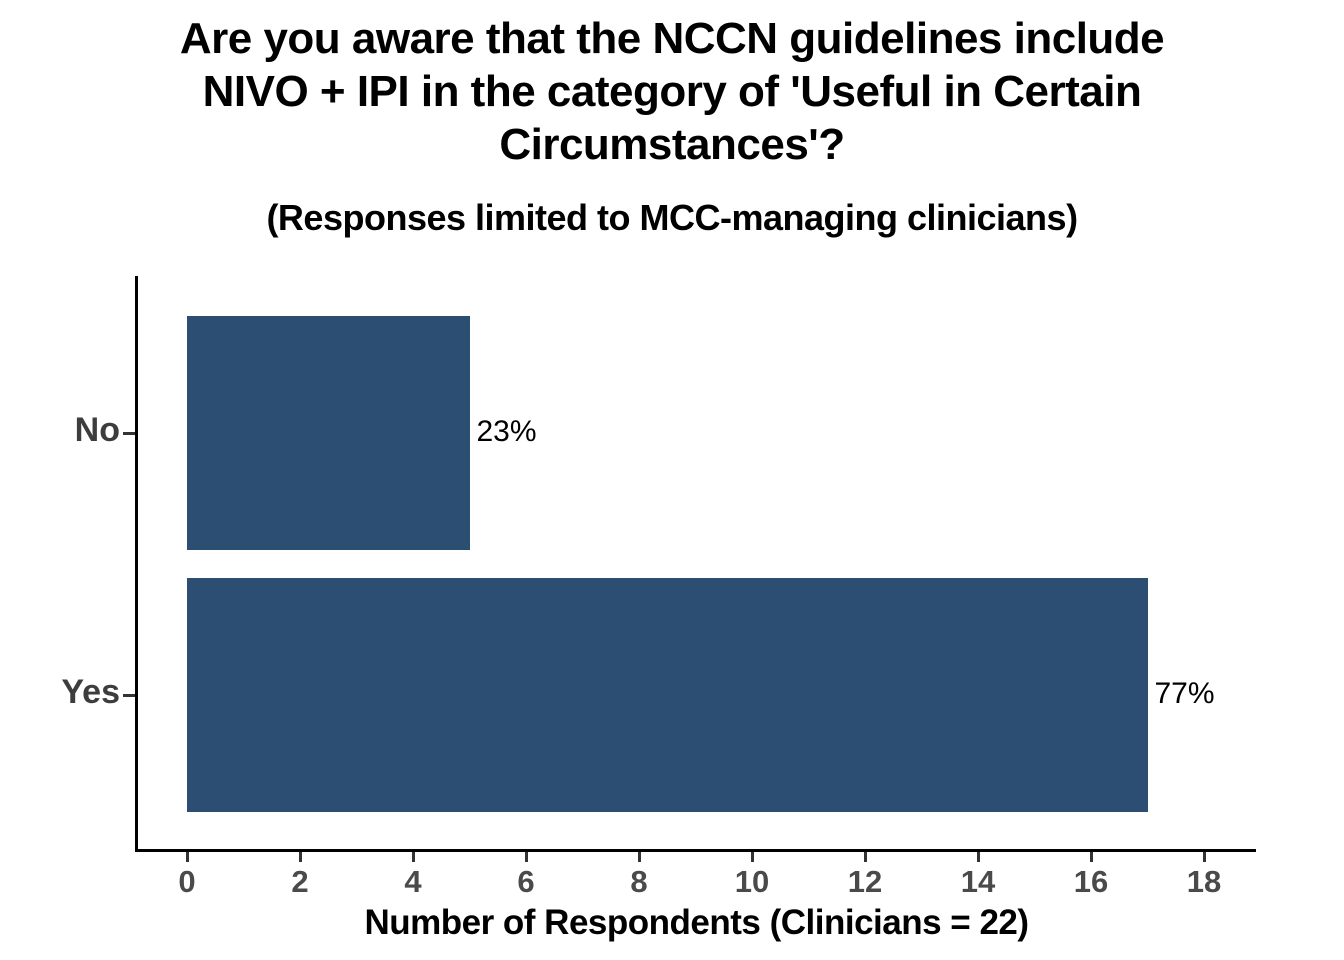  I want to click on x-tick-label-0: 0, so click(187, 881).